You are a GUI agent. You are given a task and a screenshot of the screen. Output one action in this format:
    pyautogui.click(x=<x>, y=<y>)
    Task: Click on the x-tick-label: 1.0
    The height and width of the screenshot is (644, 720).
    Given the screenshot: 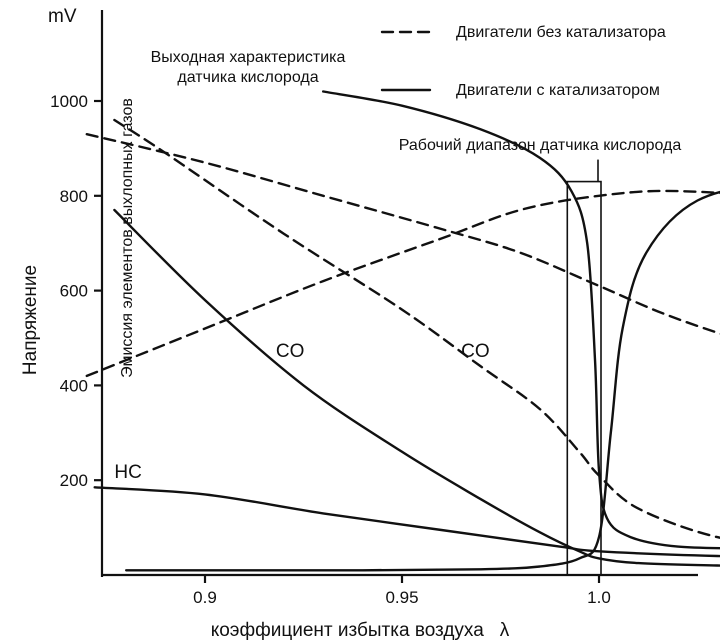 What is the action you would take?
    pyautogui.click(x=599, y=597)
    